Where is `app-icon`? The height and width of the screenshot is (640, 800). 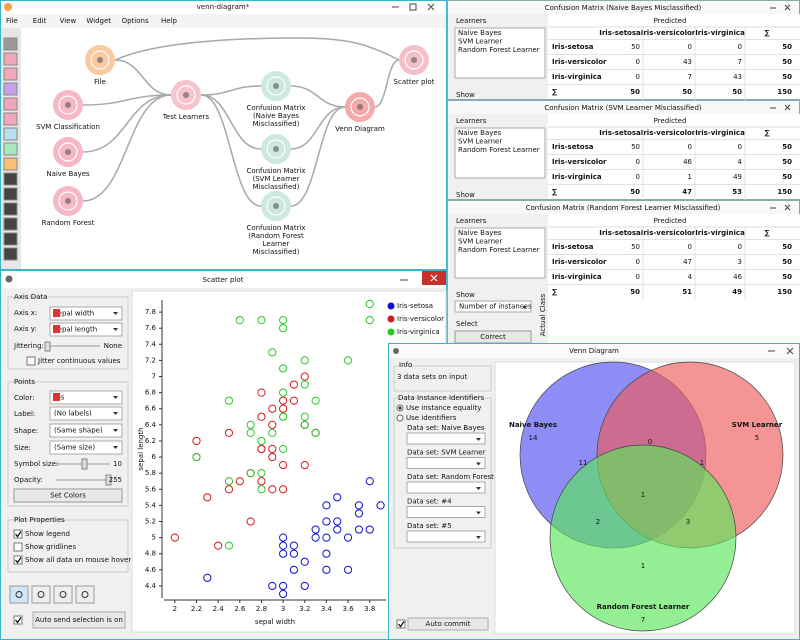
app-icon is located at coordinates (9, 279).